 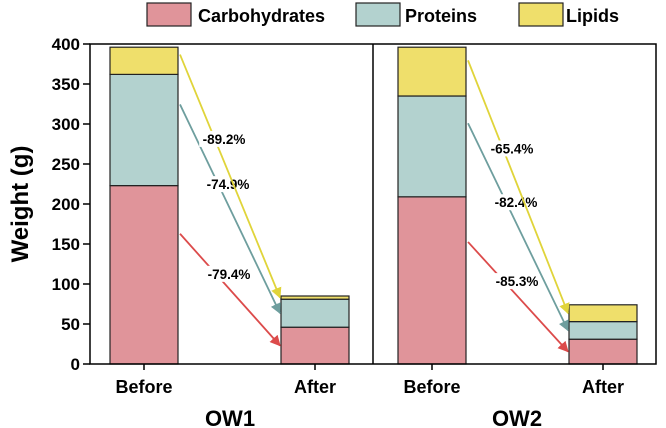 I want to click on y-tick-label: 350, so click(x=66, y=84).